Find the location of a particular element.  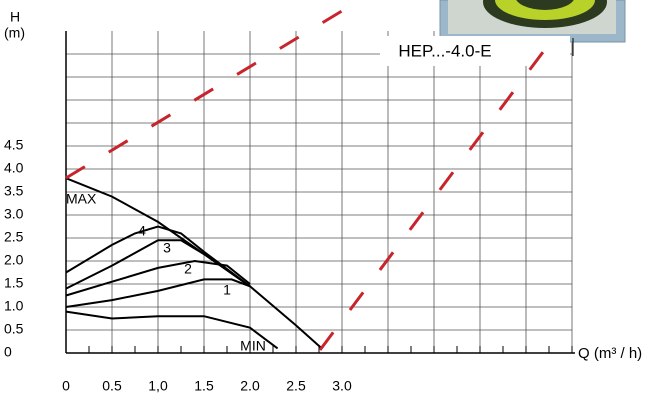

y-tick-label: 4.5 is located at coordinates (14, 145).